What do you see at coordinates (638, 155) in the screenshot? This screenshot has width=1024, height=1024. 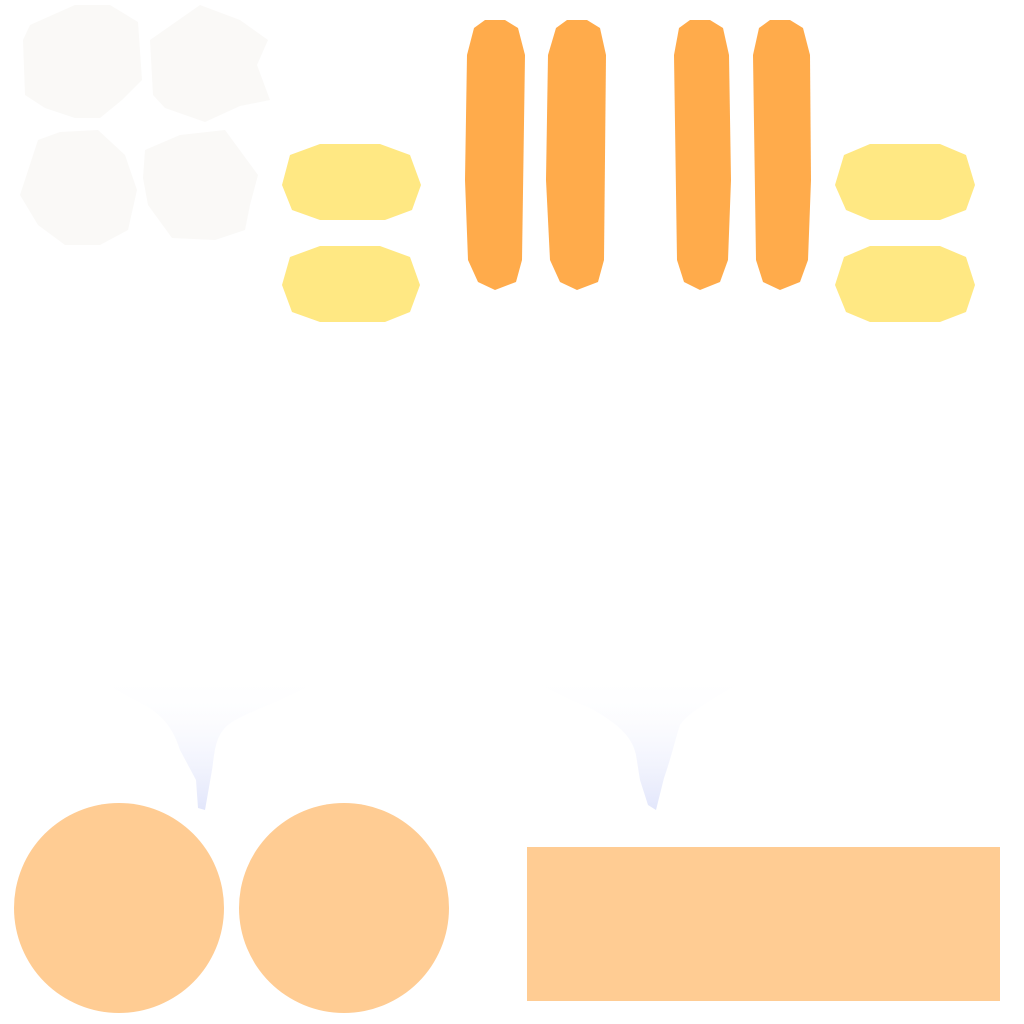 I see `orange-bar-group` at bounding box center [638, 155].